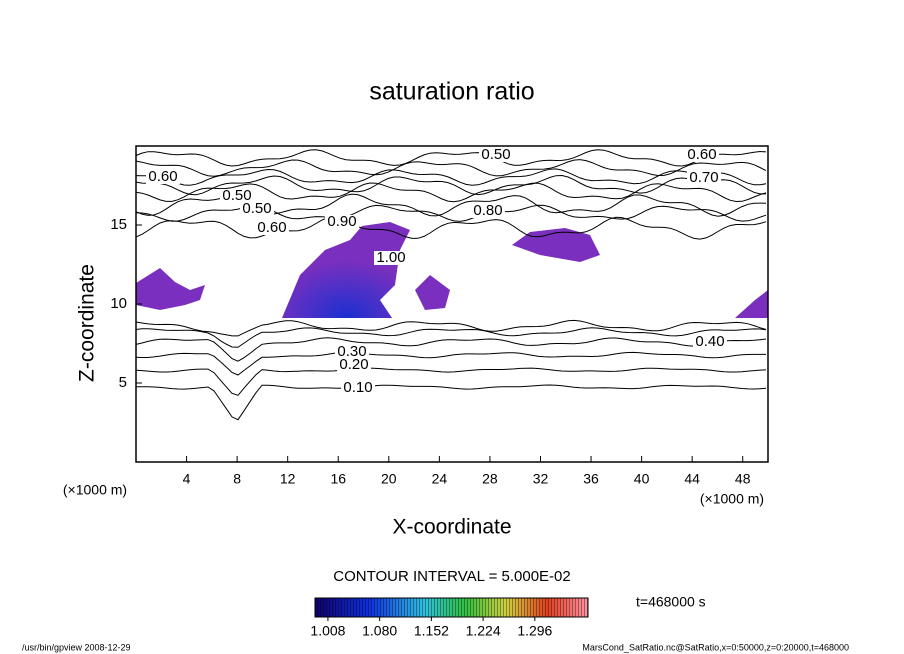 This screenshot has height=654, width=904. Describe the element at coordinates (123, 382) in the screenshot. I see `y-tick-label: 5` at that location.